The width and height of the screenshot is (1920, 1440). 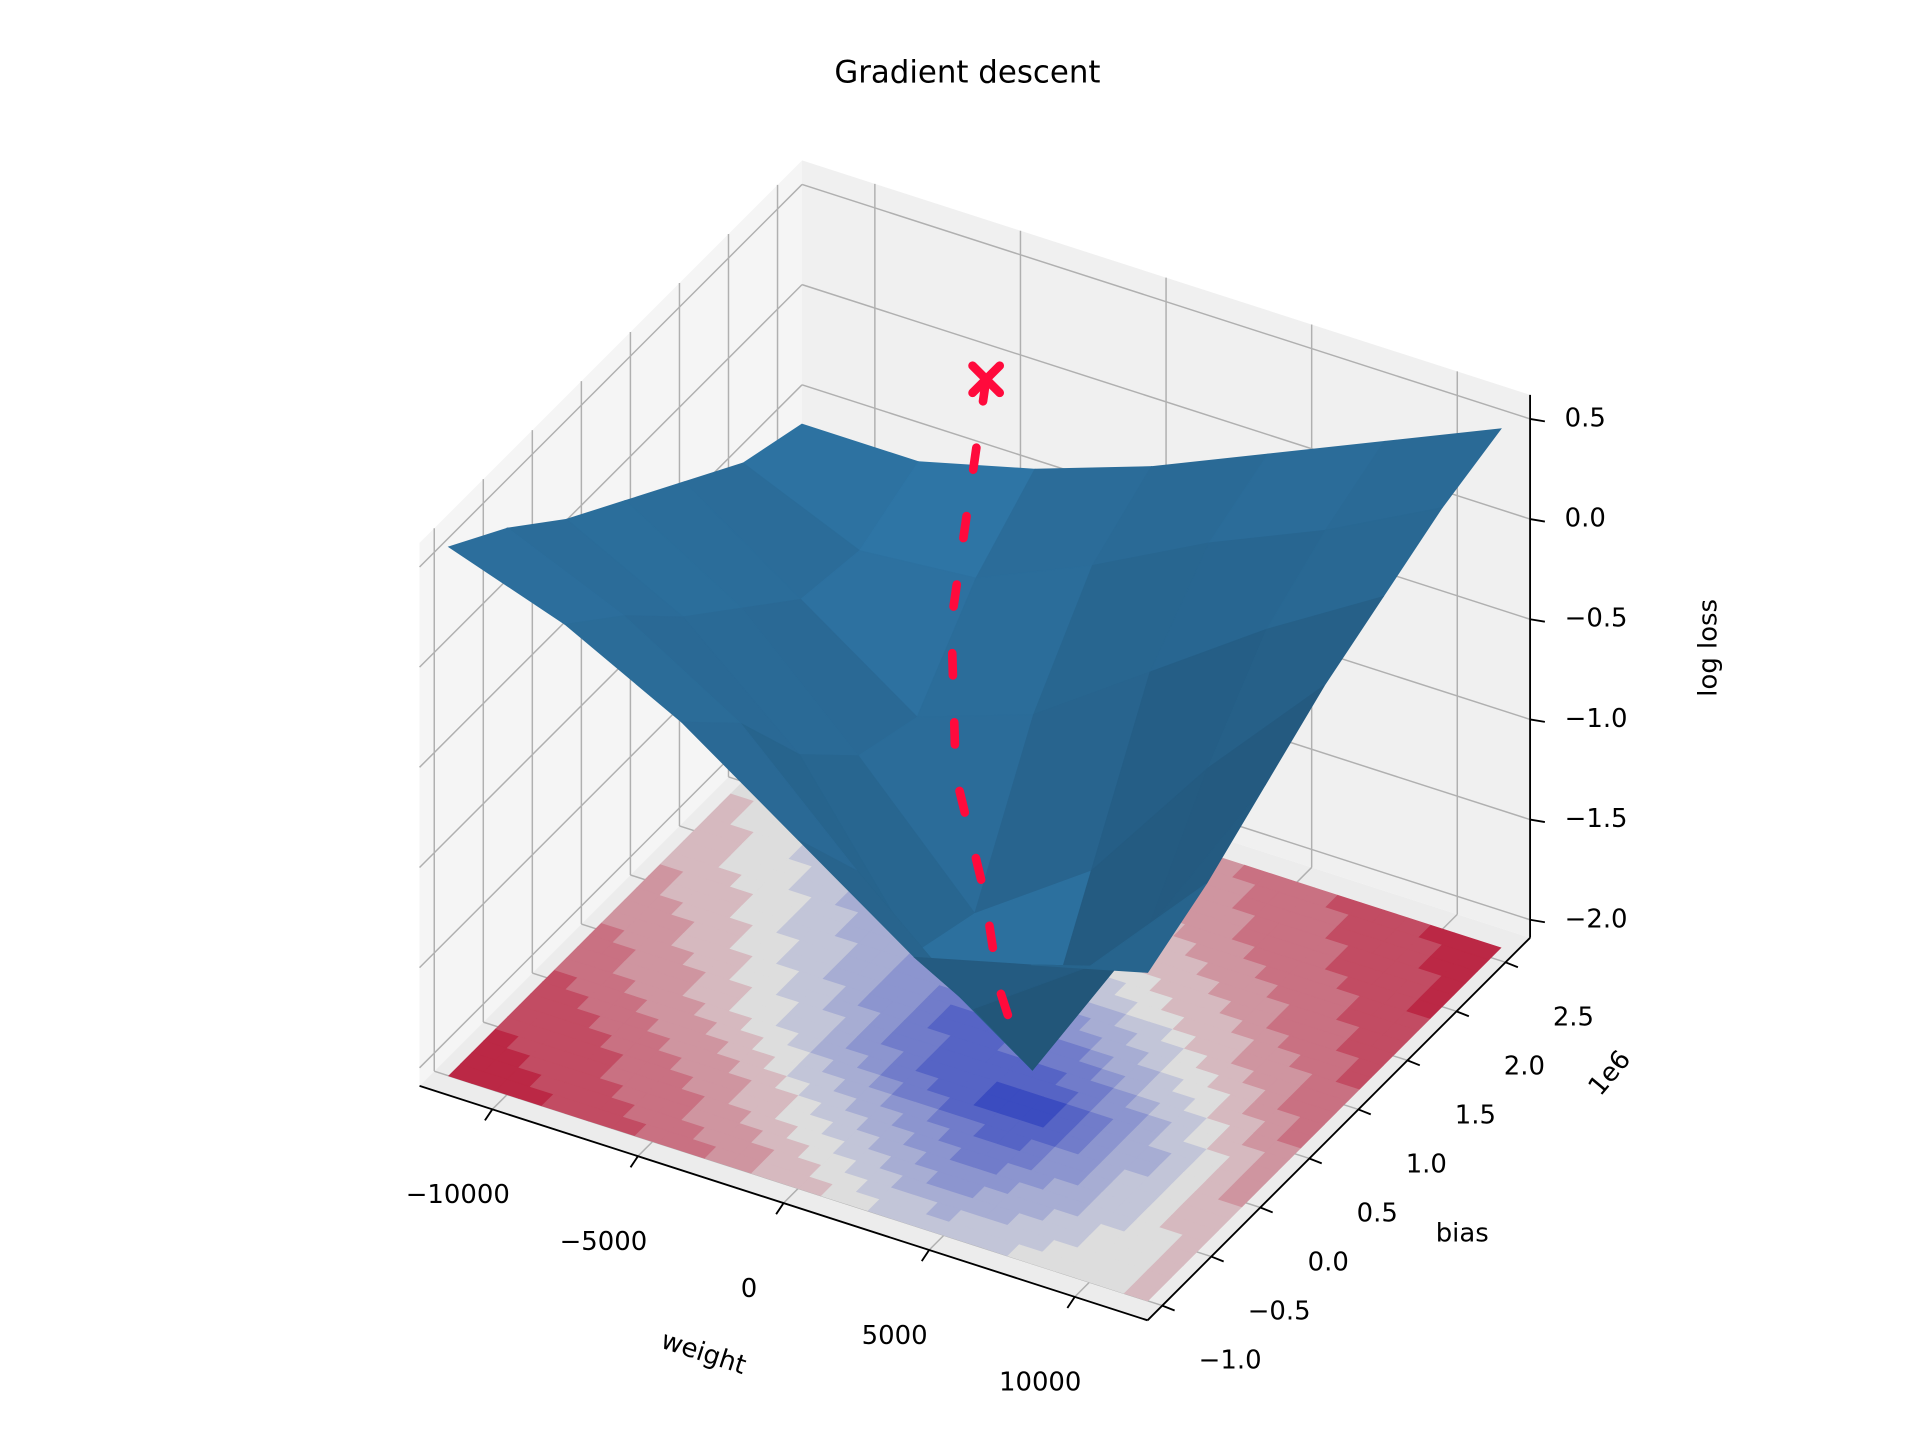 What do you see at coordinates (749, 1289) in the screenshot?
I see `x-tick-label: 0` at bounding box center [749, 1289].